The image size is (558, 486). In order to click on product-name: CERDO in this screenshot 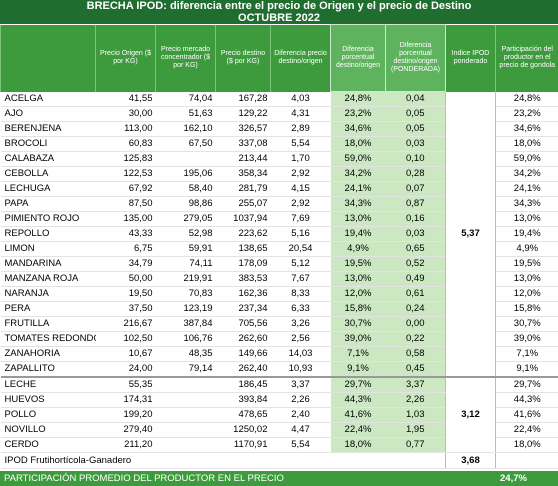, I will do `click(48, 445)`.